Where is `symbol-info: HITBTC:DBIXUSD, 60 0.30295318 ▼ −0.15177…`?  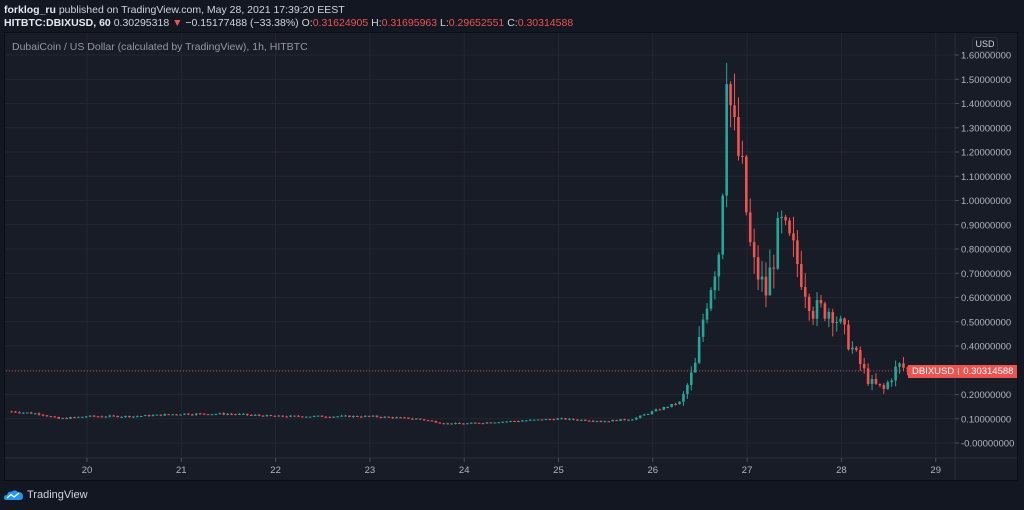
symbol-info: HITBTC:DBIXUSD, 60 0.30295318 ▼ −0.15177… is located at coordinates (288, 23).